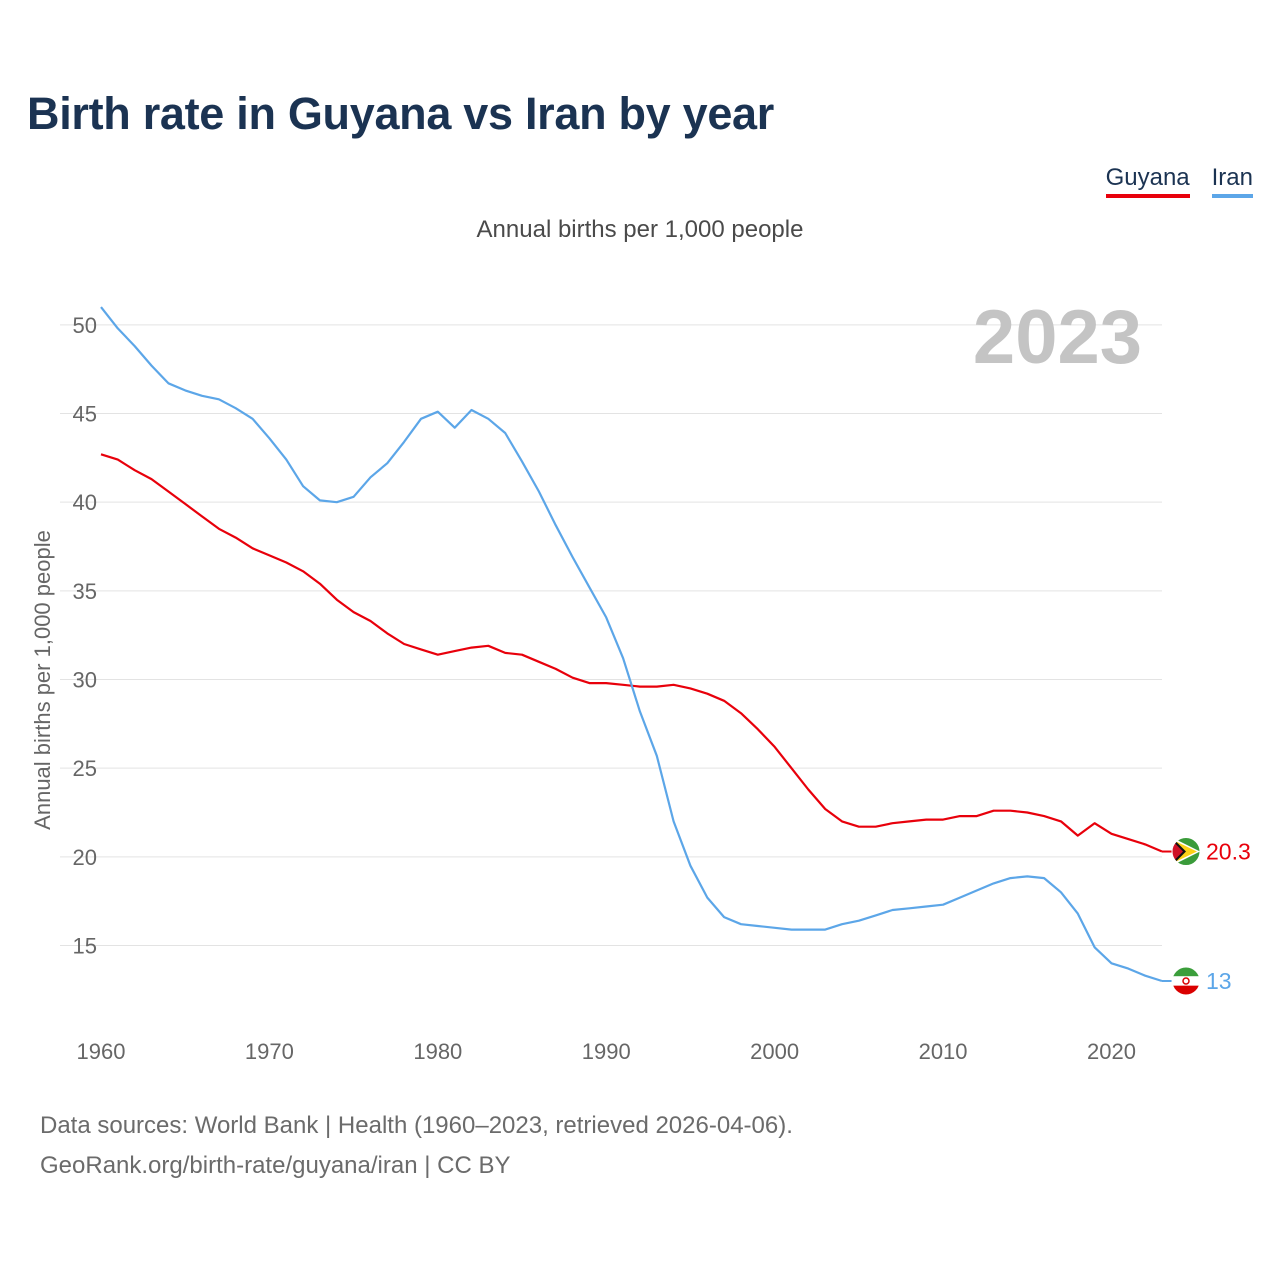 The image size is (1280, 1280). I want to click on x-tick-label: 1980, so click(437, 1051).